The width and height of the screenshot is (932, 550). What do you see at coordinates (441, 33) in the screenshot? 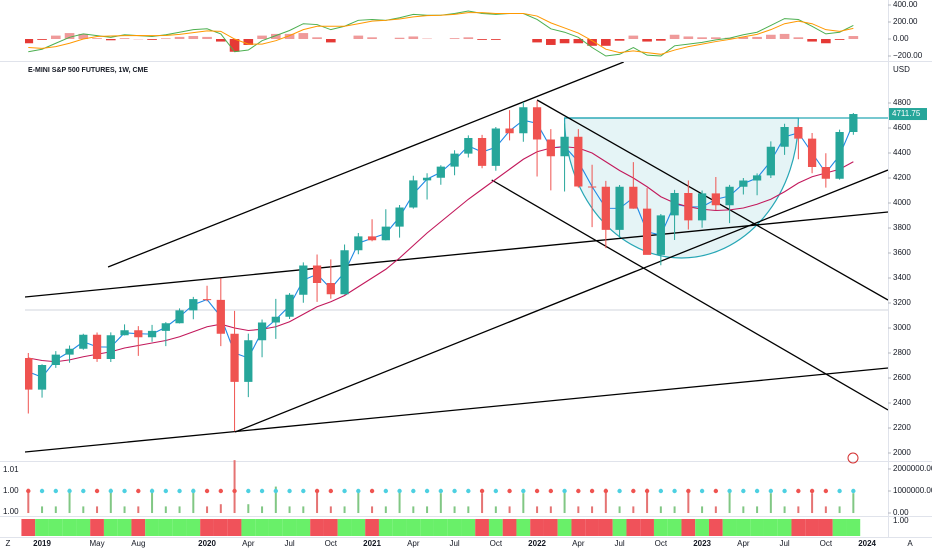
I see `signal-line` at bounding box center [441, 33].